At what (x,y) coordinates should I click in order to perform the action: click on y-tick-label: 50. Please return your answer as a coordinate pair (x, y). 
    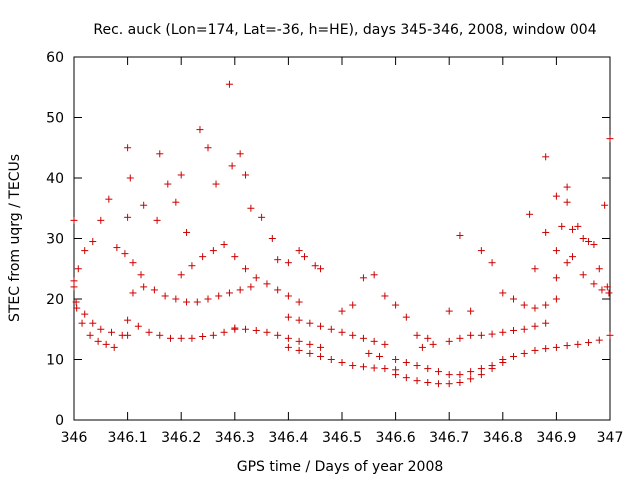
    Looking at the image, I should click on (55, 119).